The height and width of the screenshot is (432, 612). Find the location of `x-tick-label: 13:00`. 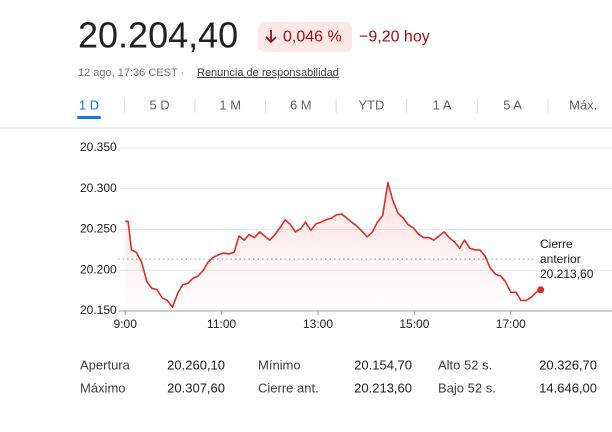

x-tick-label: 13:00 is located at coordinates (318, 324).